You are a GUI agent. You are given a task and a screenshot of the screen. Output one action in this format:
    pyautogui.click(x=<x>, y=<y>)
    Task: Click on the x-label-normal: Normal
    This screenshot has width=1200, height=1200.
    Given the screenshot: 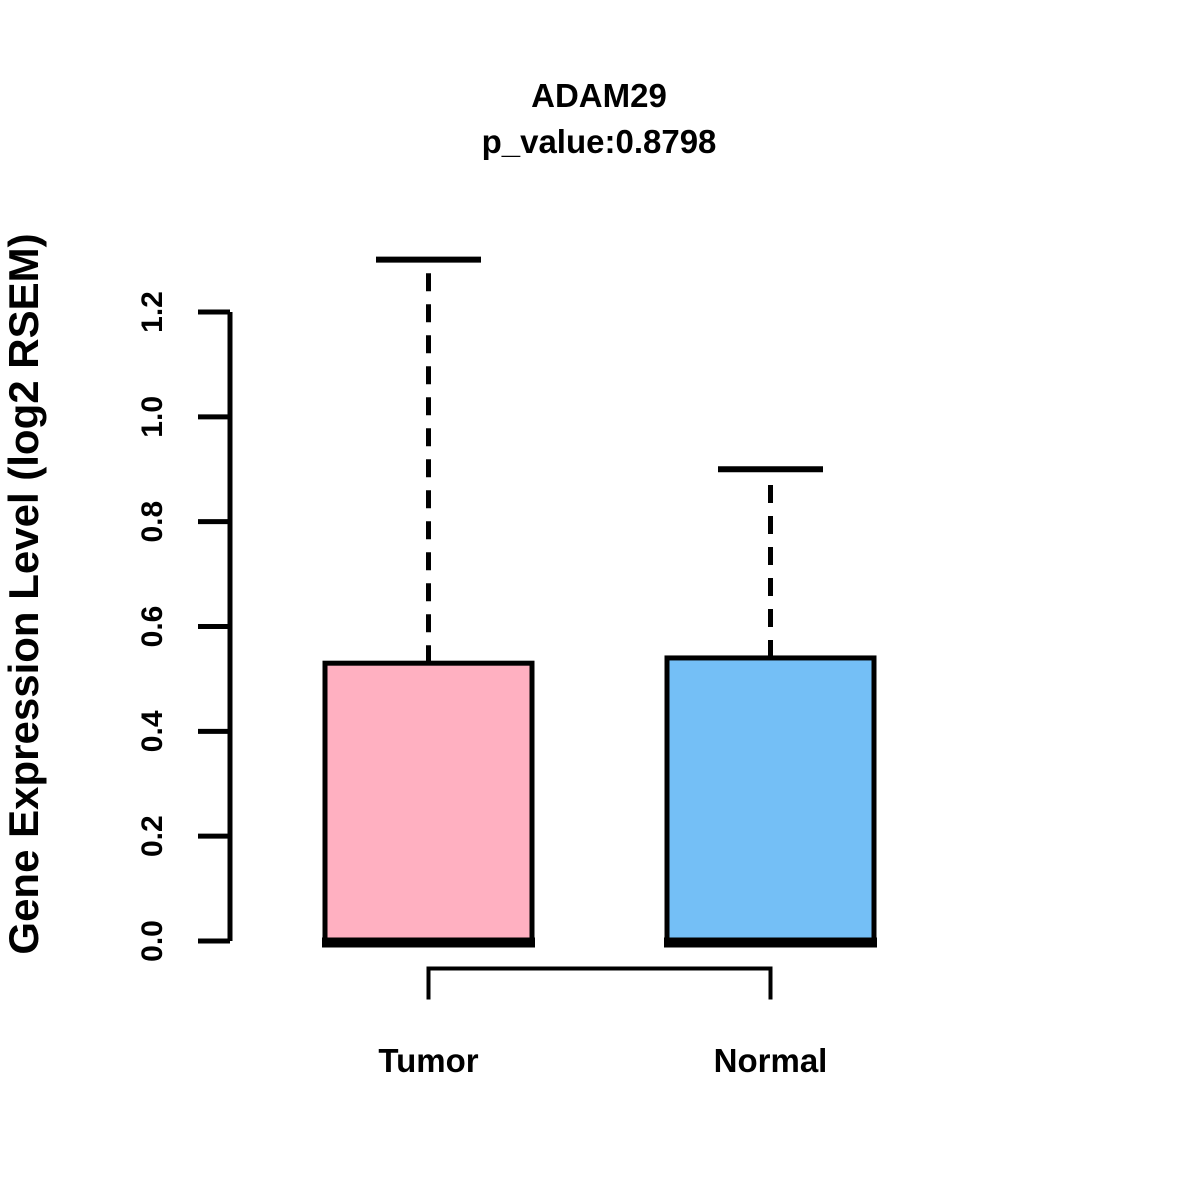 What is the action you would take?
    pyautogui.click(x=771, y=1060)
    